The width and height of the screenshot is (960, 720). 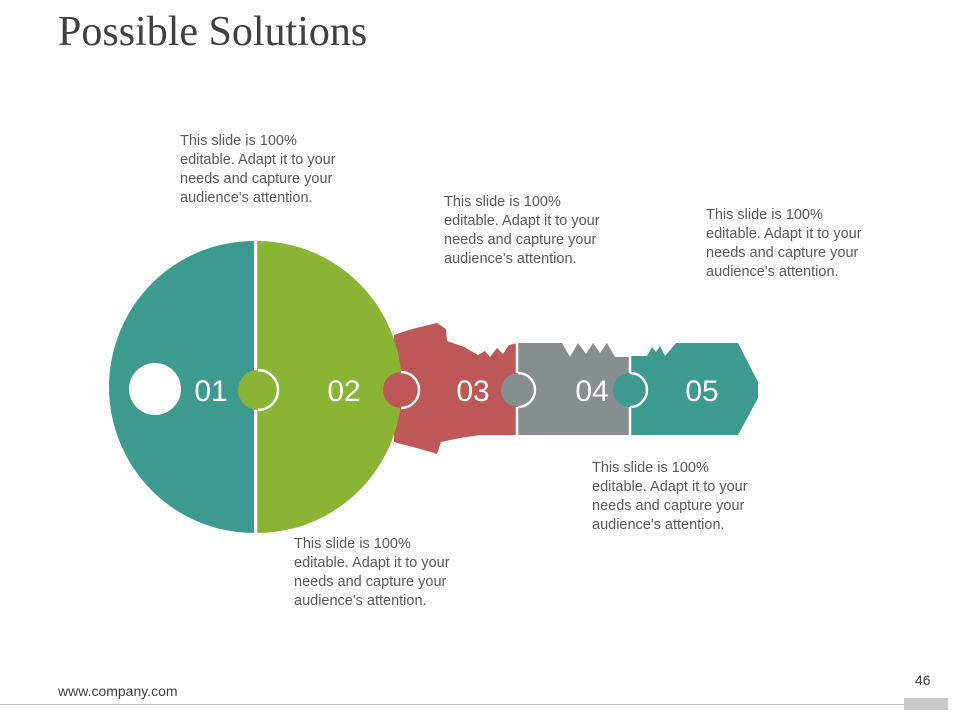 I want to click on footer-divider, so click(x=452, y=704).